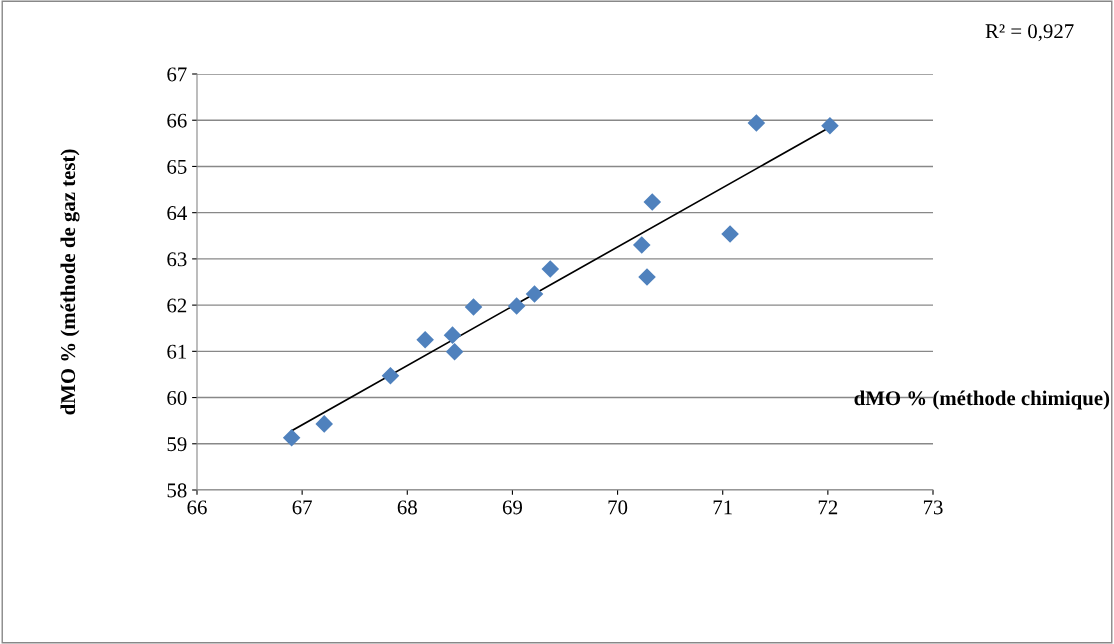  What do you see at coordinates (1029, 33) in the screenshot?
I see `text: R² = 0,927` at bounding box center [1029, 33].